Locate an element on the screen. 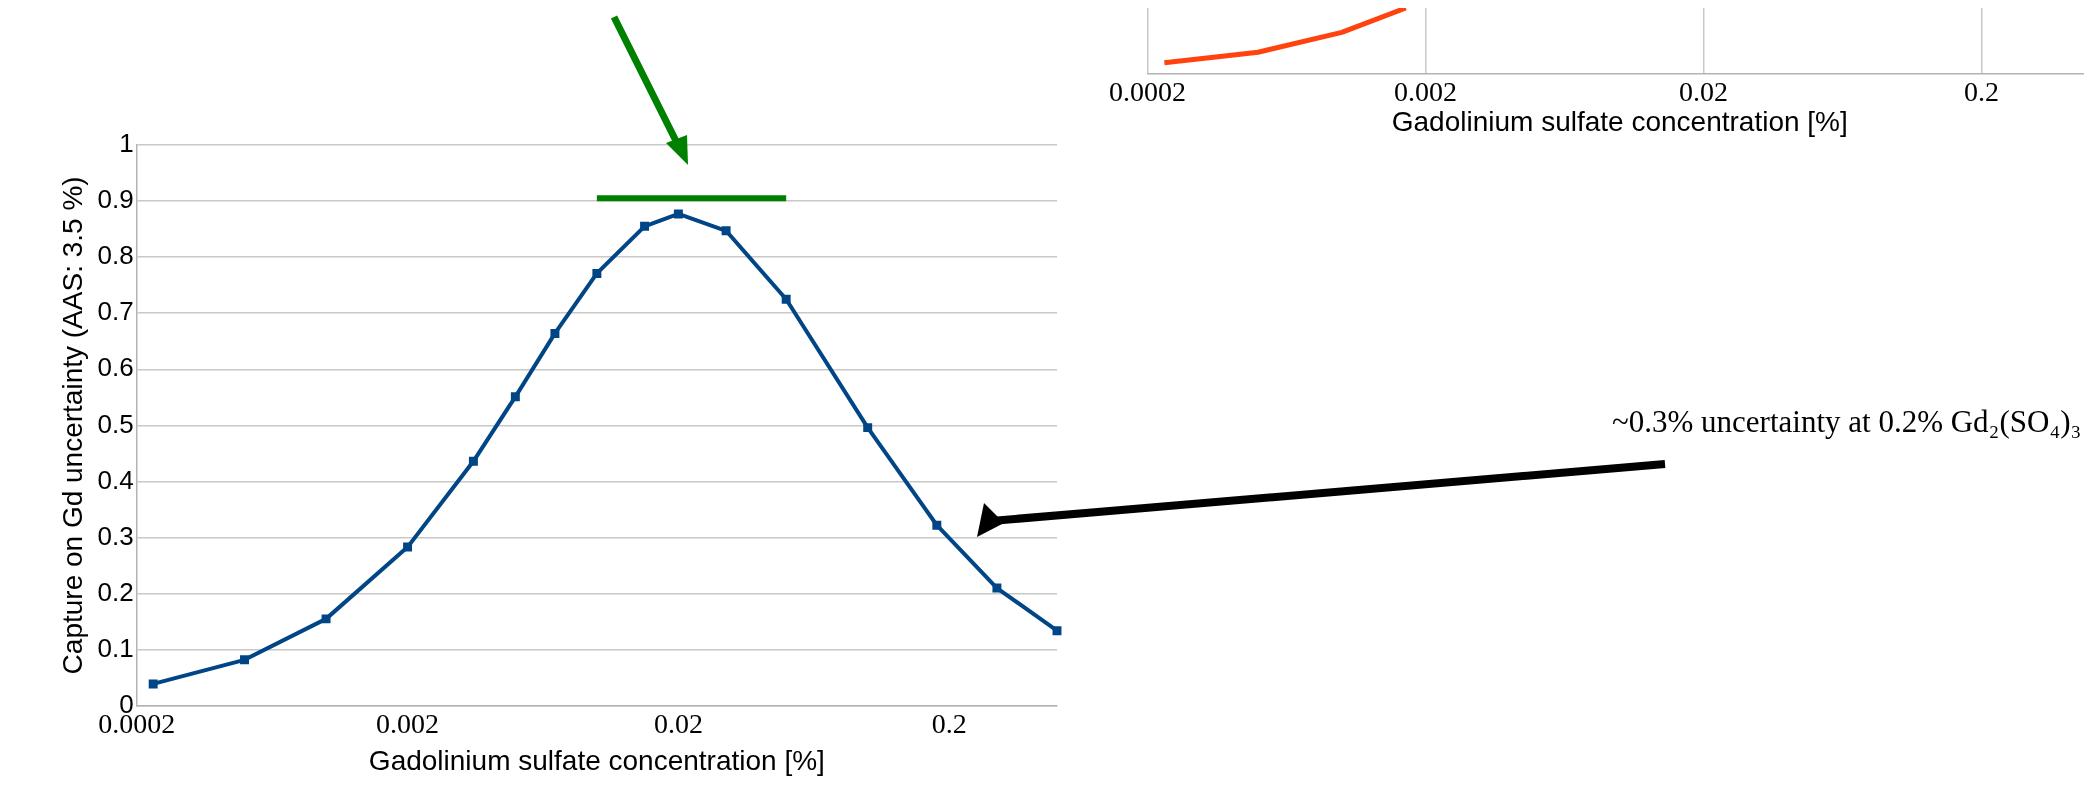 The height and width of the screenshot is (806, 2084). y-tick-label: 0.7 is located at coordinates (115, 311).